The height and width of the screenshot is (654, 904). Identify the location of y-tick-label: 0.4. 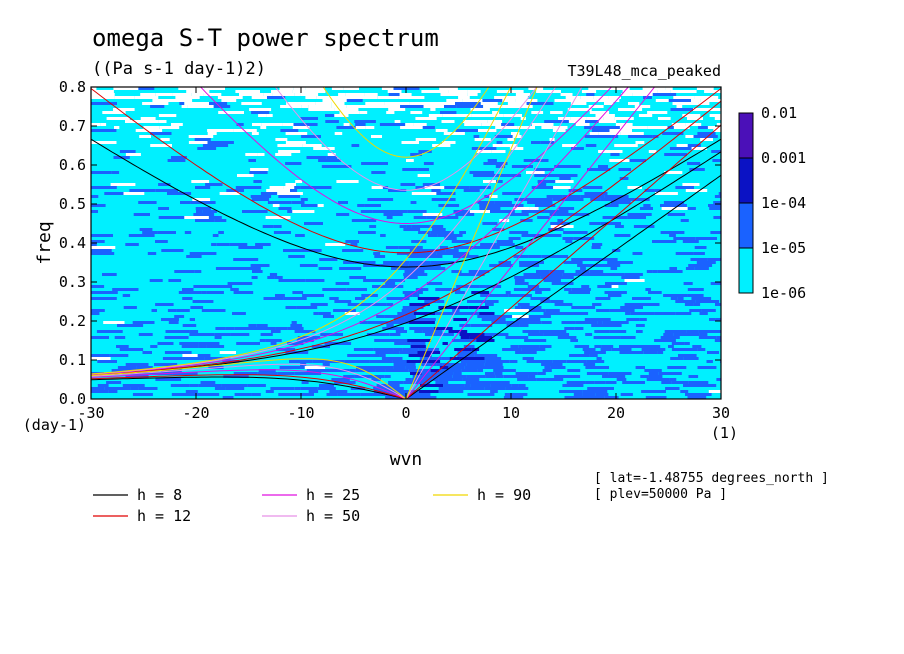
(72, 243).